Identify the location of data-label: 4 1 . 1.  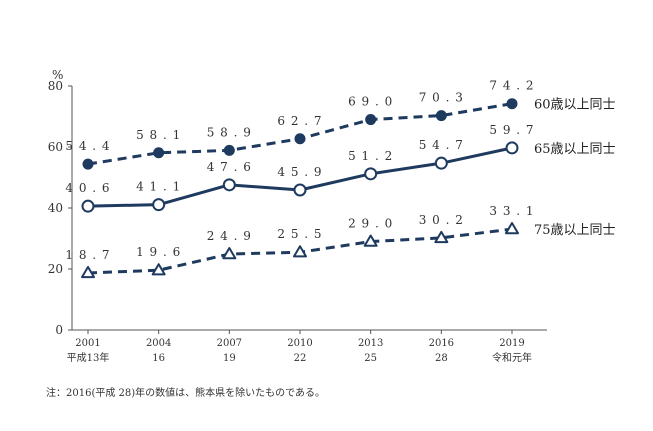
(158, 187).